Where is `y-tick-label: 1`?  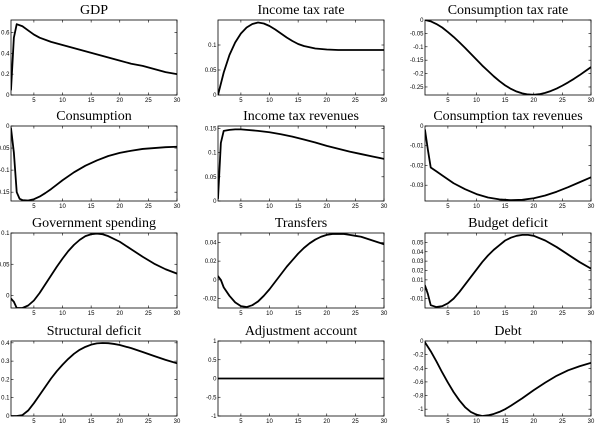
y-tick-label: 1 is located at coordinates (215, 342).